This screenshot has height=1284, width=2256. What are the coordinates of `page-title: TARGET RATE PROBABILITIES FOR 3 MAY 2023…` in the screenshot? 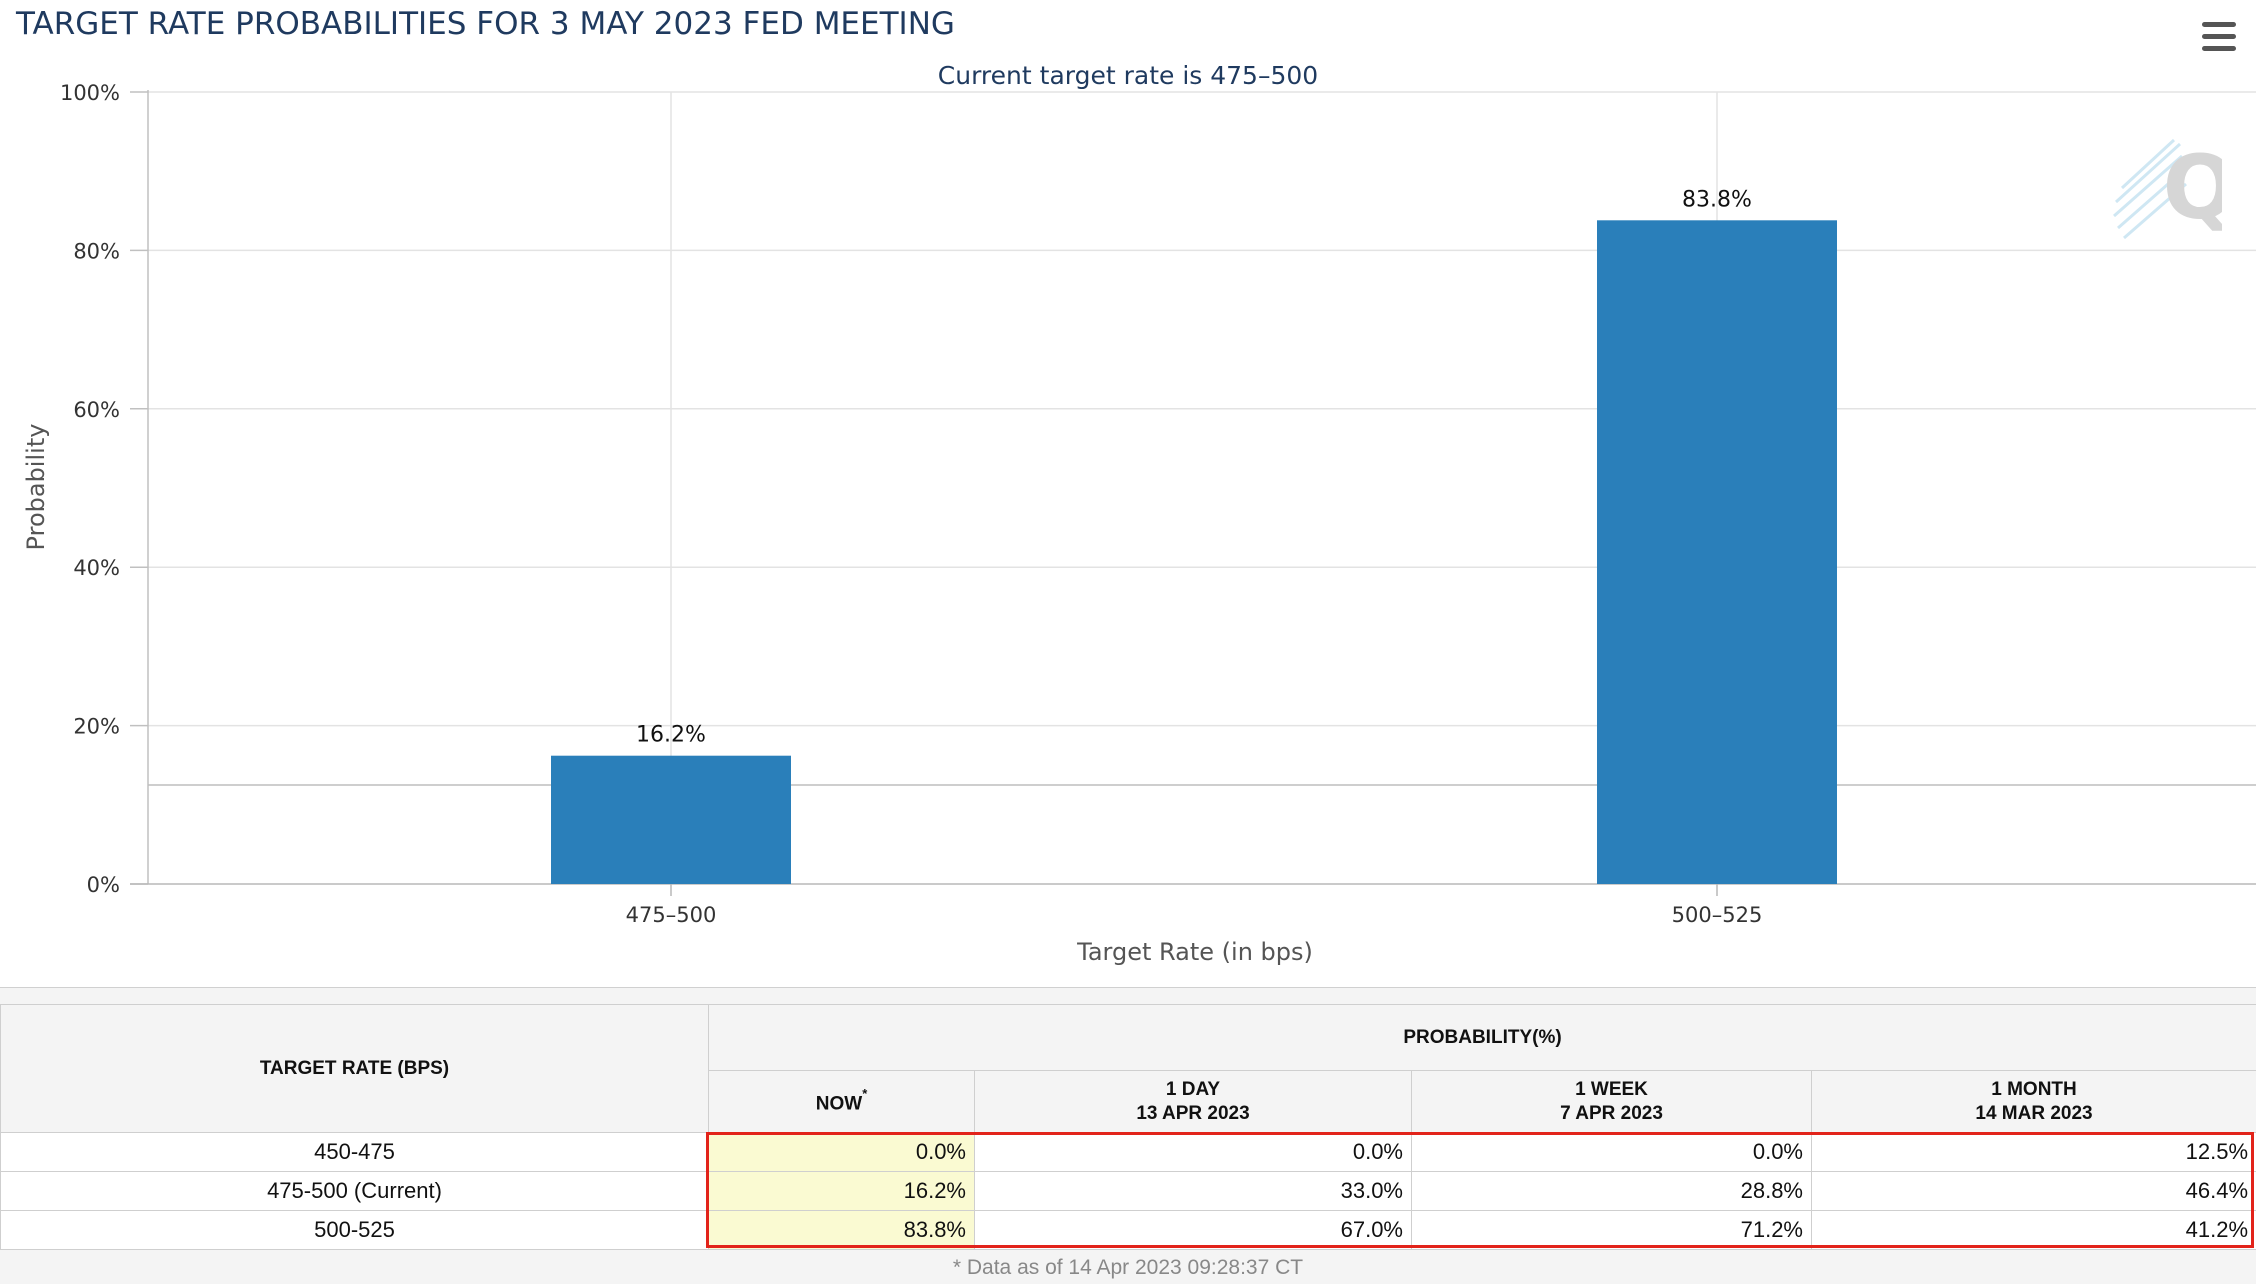 It's located at (485, 24).